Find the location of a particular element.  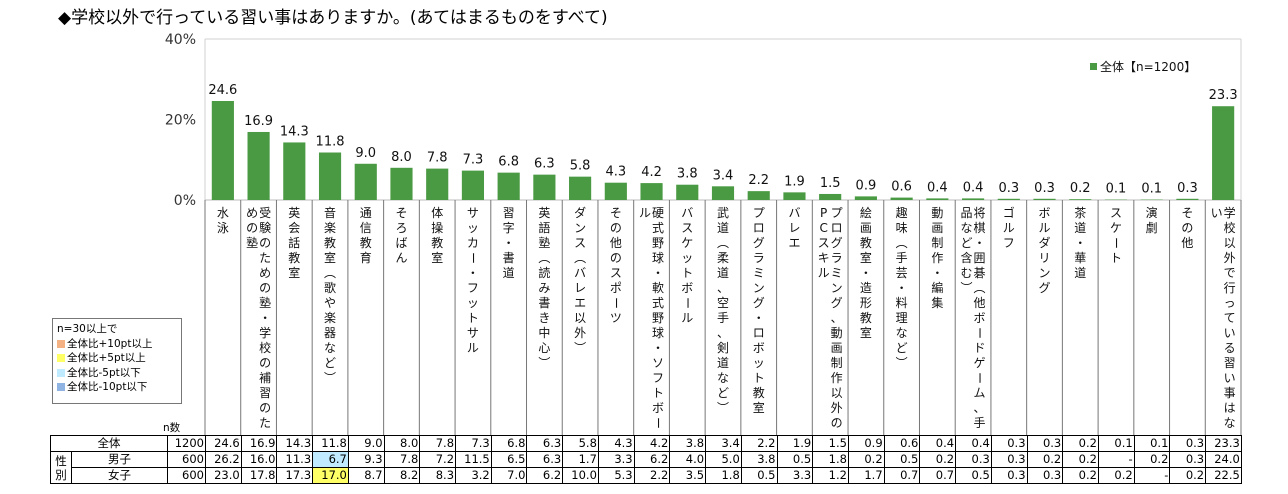

category-label-char: い is located at coordinates (1230, 378).